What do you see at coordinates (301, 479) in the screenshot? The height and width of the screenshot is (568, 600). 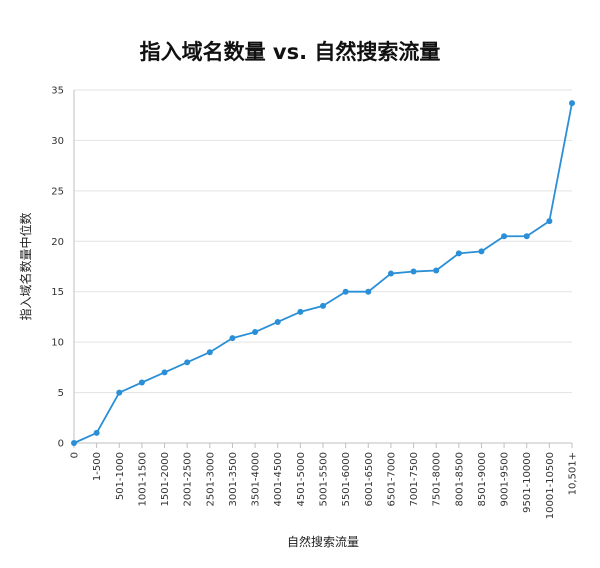 I see `x-tick-label: 4501-5000` at bounding box center [301, 479].